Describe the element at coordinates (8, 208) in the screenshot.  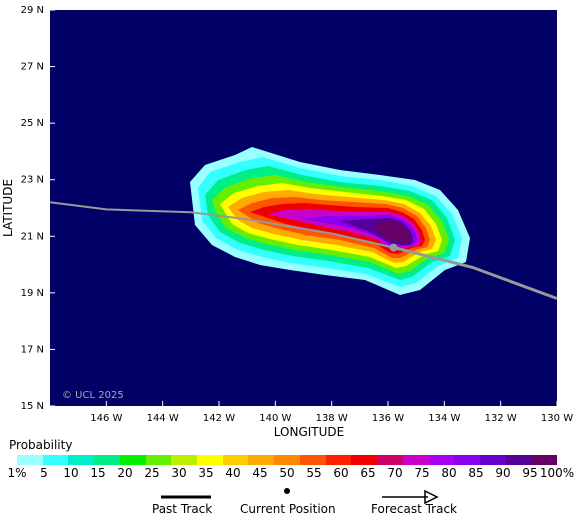
I see `y-axis-title: LATITUDE` at that location.